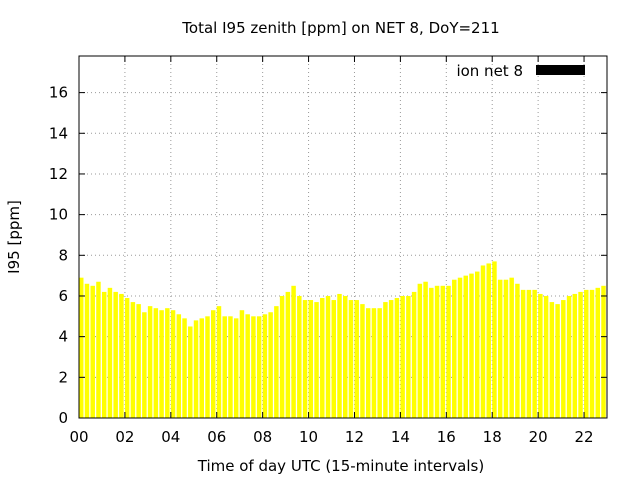 This screenshot has height=480, width=640. What do you see at coordinates (78, 437) in the screenshot?
I see `x-tick-label: 00` at bounding box center [78, 437].